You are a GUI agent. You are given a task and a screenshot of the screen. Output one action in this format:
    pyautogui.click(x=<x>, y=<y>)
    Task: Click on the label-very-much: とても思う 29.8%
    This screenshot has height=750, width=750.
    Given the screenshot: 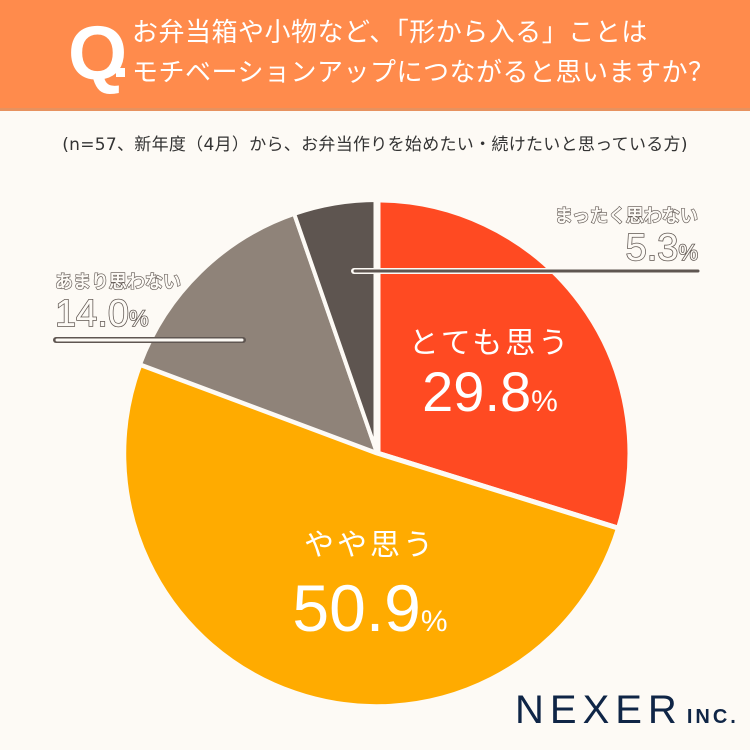 What is the action you would take?
    pyautogui.click(x=490, y=375)
    